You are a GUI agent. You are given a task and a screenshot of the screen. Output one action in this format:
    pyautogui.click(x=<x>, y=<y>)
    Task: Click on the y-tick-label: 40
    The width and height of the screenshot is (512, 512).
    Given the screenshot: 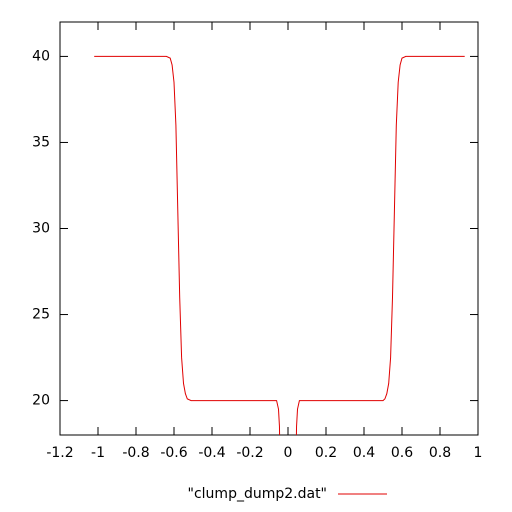 What is the action you would take?
    pyautogui.click(x=41, y=56)
    